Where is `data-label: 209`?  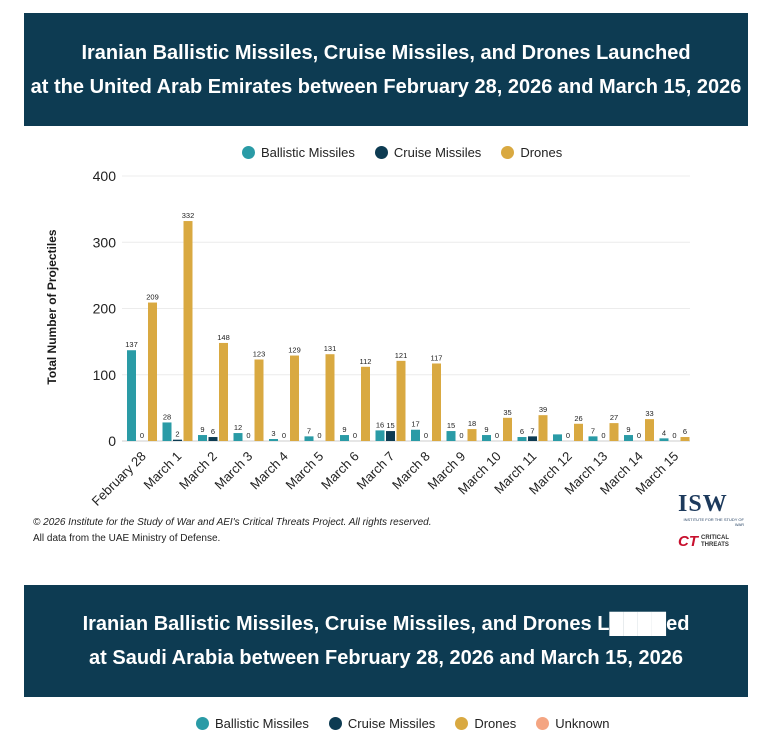 data-label: 209 is located at coordinates (152, 297).